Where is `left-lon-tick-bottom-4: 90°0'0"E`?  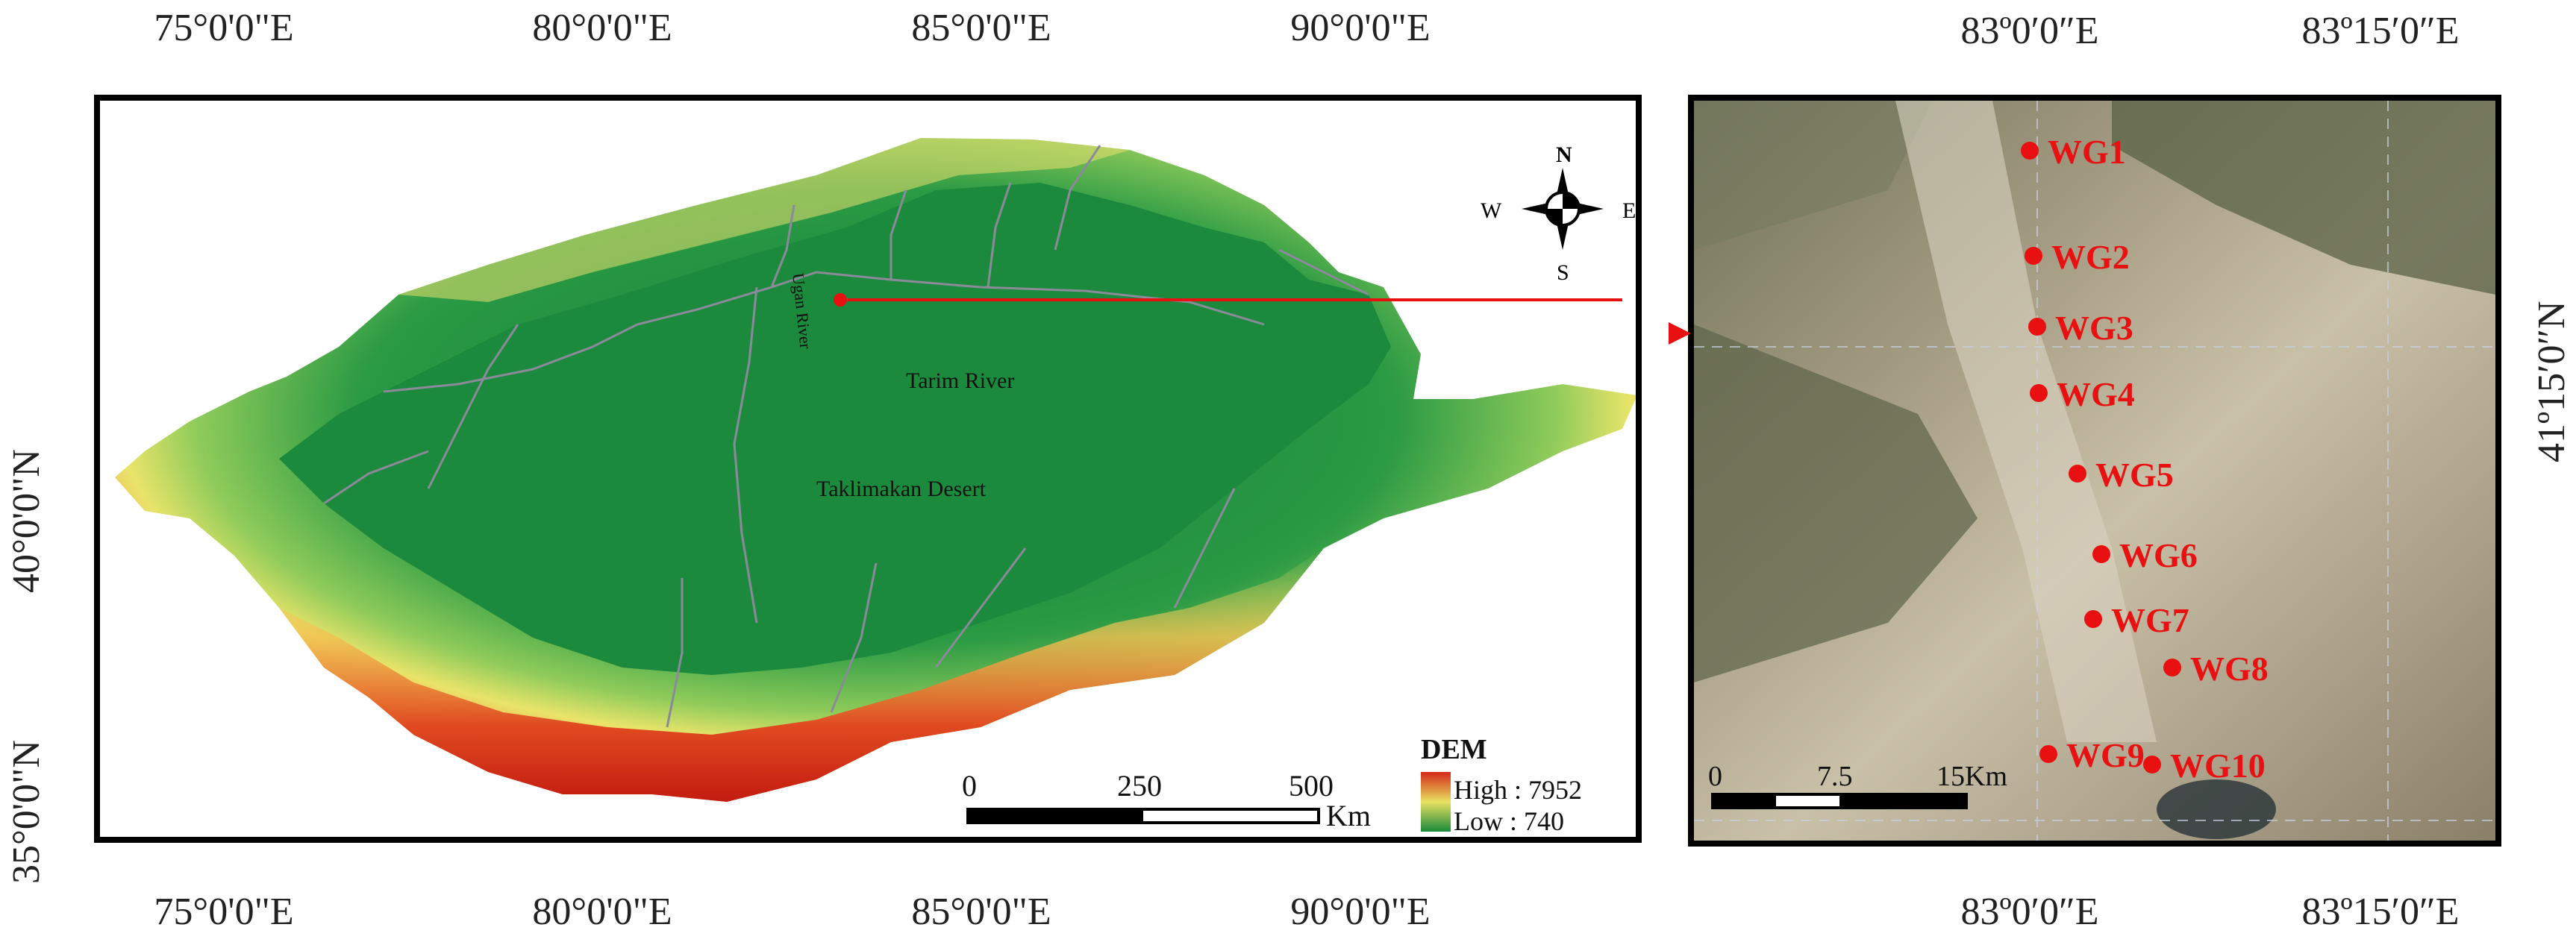
left-lon-tick-bottom-4: 90°0'0"E is located at coordinates (1360, 912).